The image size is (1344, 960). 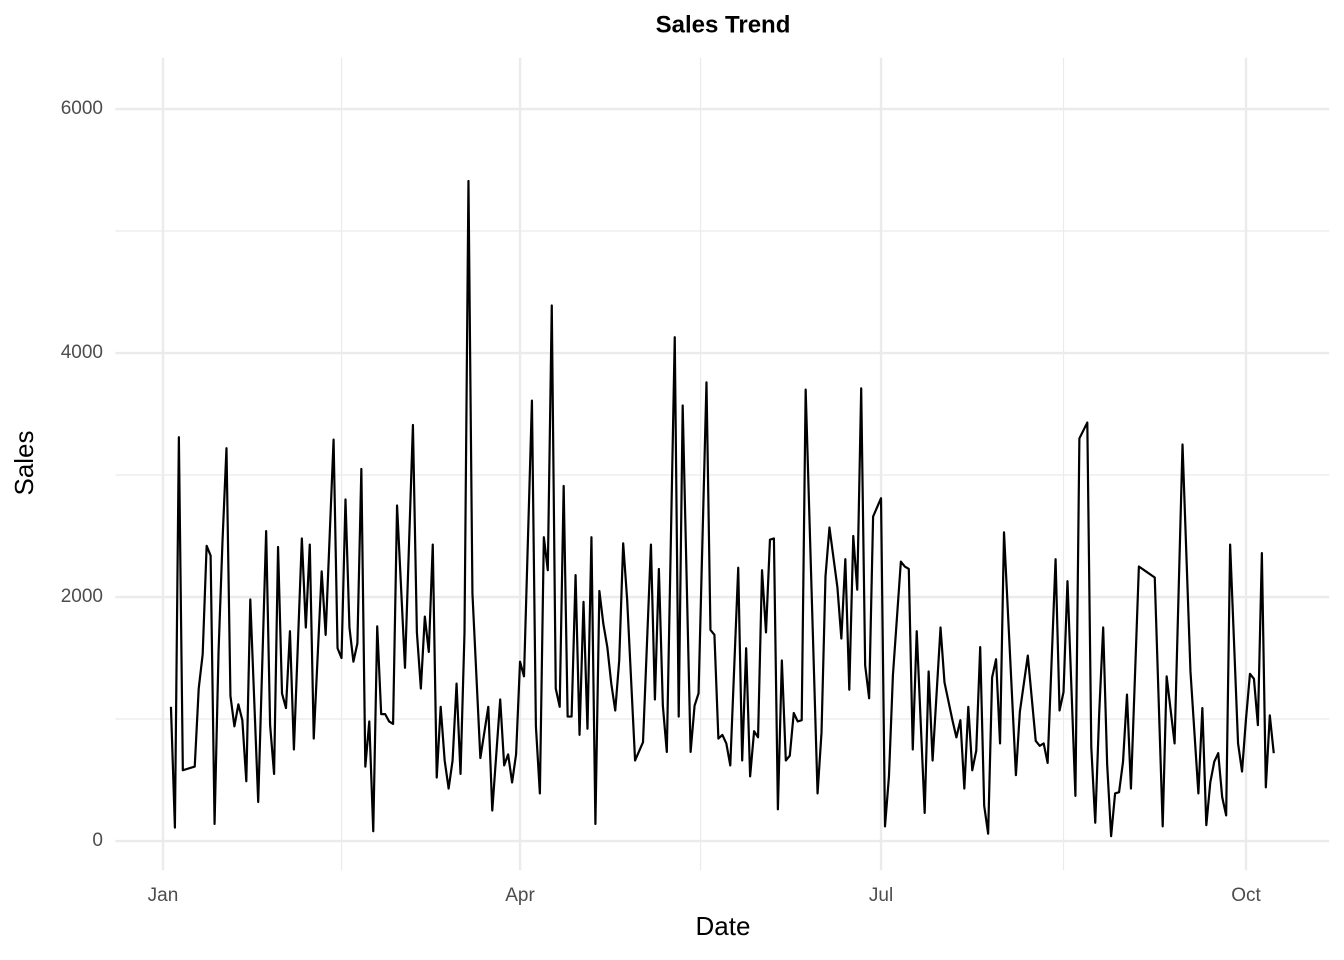 What do you see at coordinates (97, 840) in the screenshot?
I see `y-tick-label: 0` at bounding box center [97, 840].